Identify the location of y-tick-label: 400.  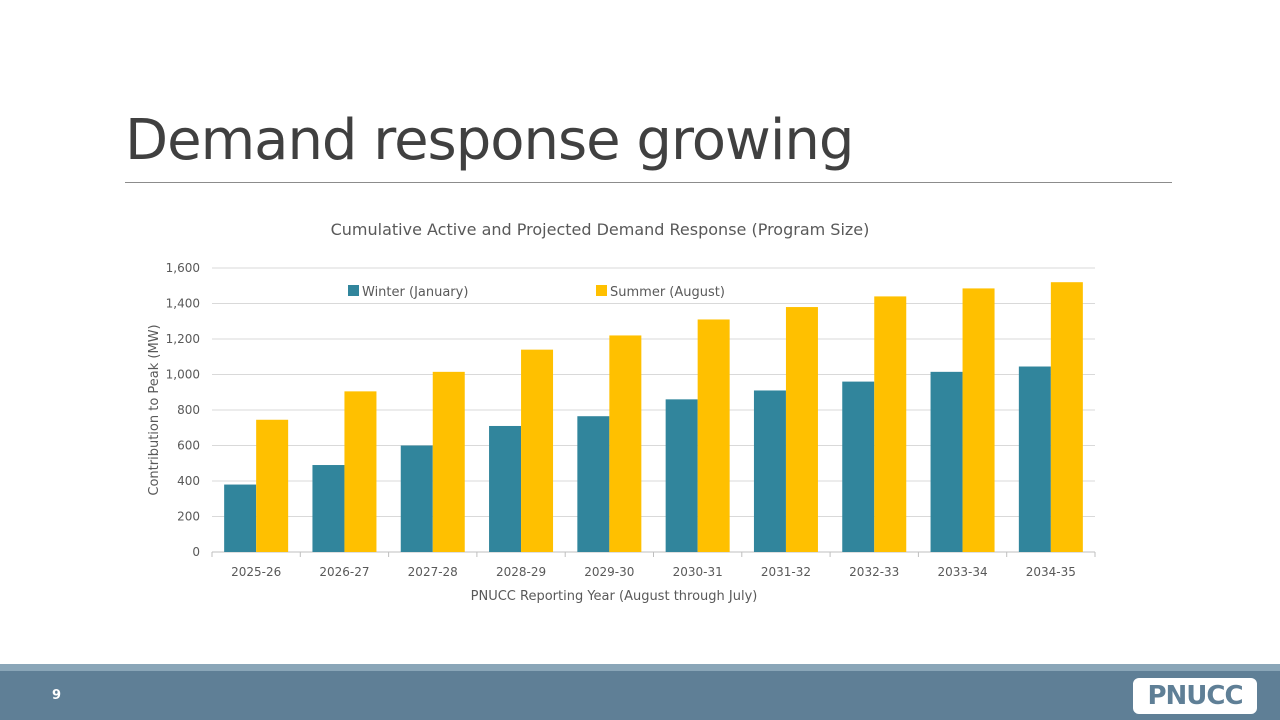
(188, 481).